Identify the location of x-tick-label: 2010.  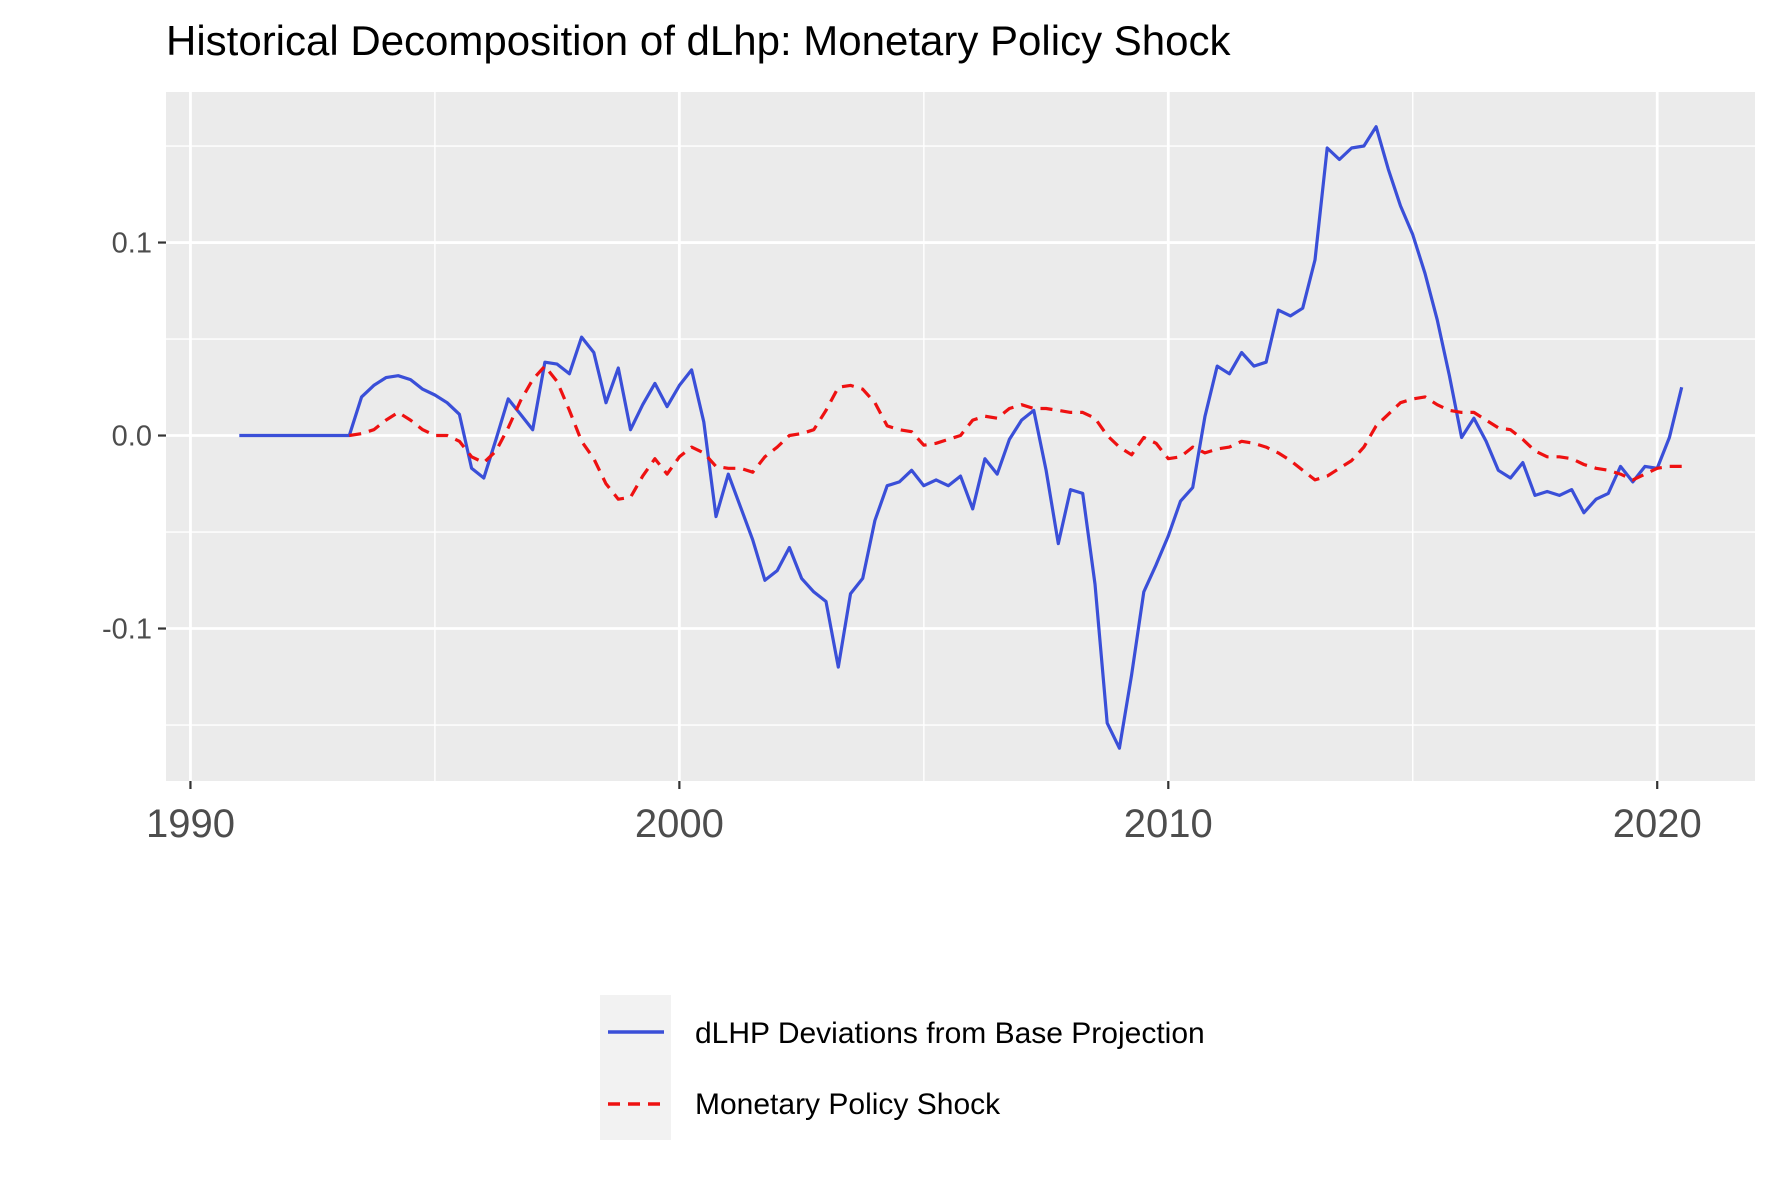
(1168, 824).